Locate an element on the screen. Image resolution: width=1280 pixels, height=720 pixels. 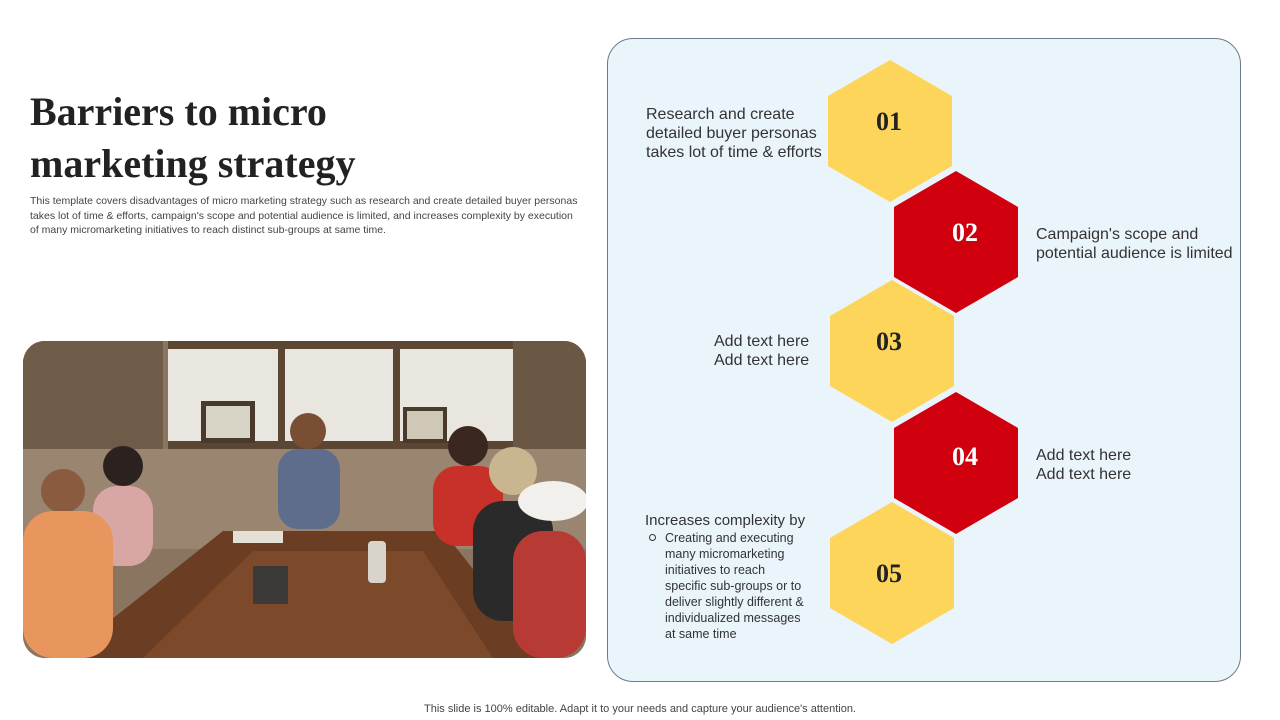
step-number-05: 05 is located at coordinates (889, 573).